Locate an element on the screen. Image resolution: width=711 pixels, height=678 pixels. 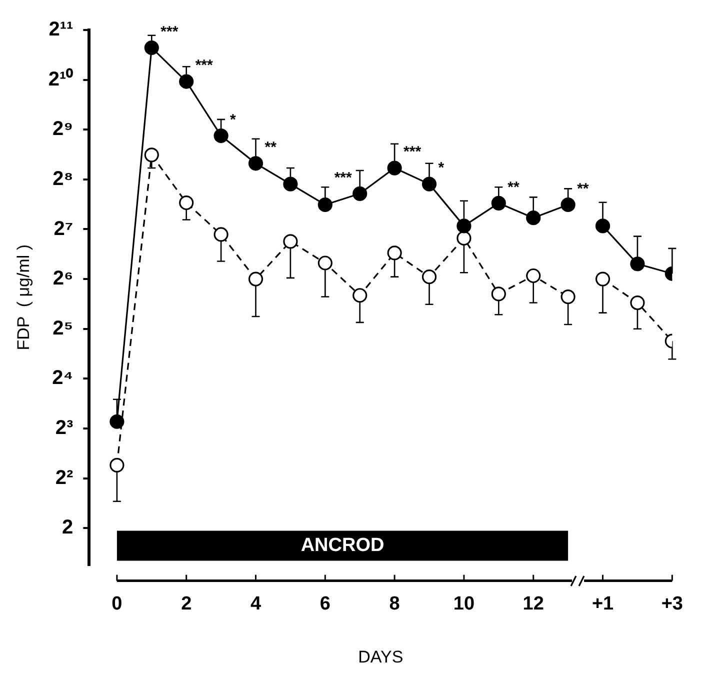
x-tick-label: 10 is located at coordinates (464, 603).